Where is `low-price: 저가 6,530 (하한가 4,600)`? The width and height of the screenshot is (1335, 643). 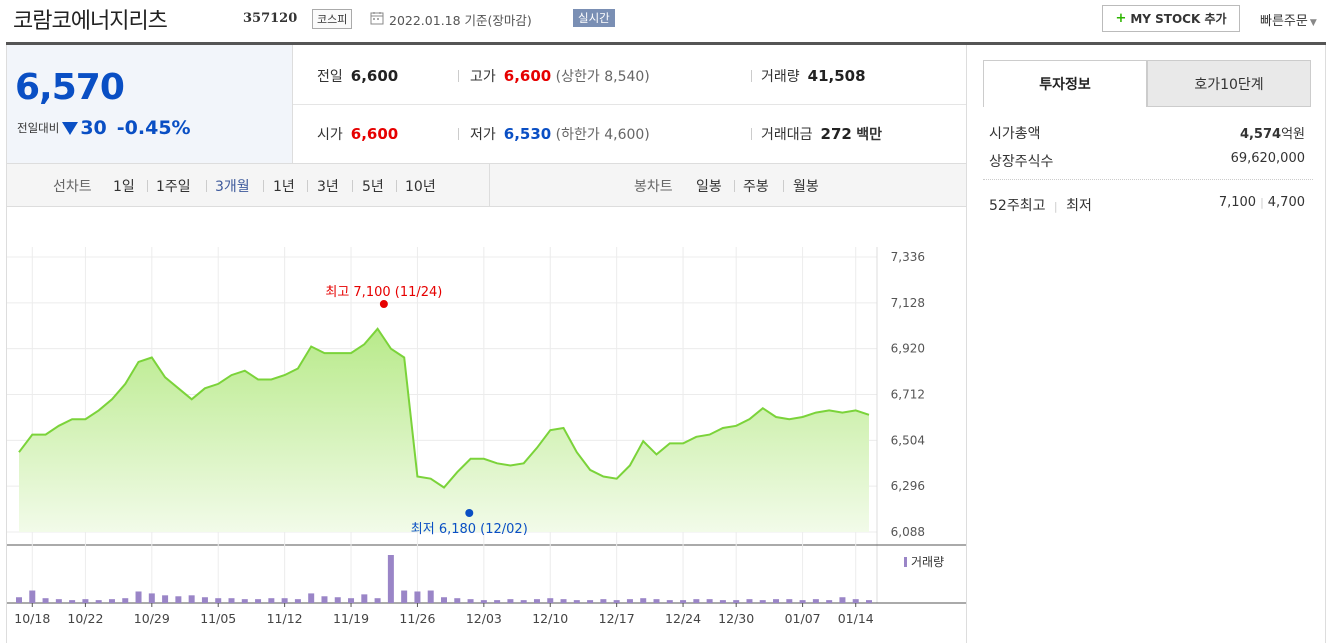
low-price: 저가 6,530 (하한가 4,600) is located at coordinates (560, 134).